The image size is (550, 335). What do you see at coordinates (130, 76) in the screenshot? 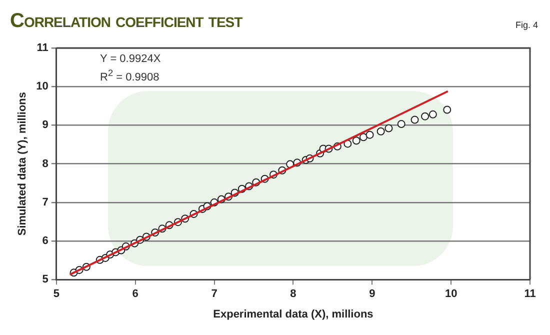
I see `annotation: R$^{2}$ = 0.9908` at bounding box center [130, 76].